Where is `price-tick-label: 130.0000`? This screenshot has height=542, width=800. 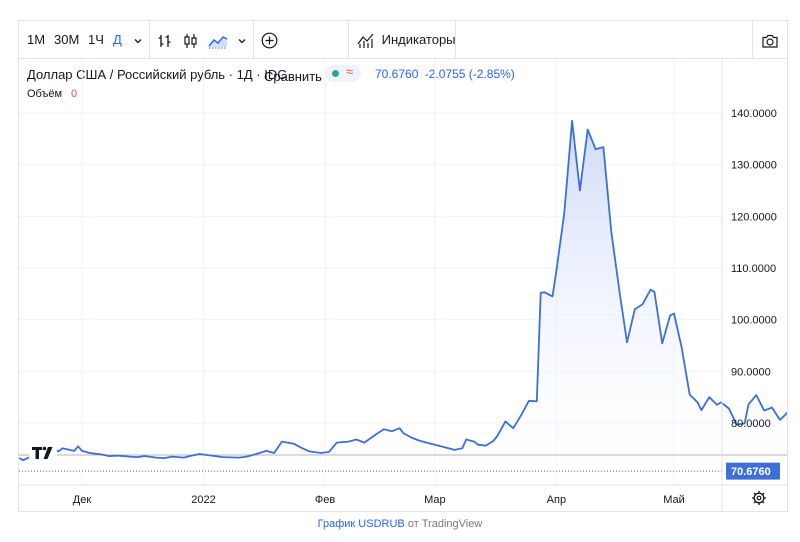 price-tick-label: 130.0000 is located at coordinates (754, 166).